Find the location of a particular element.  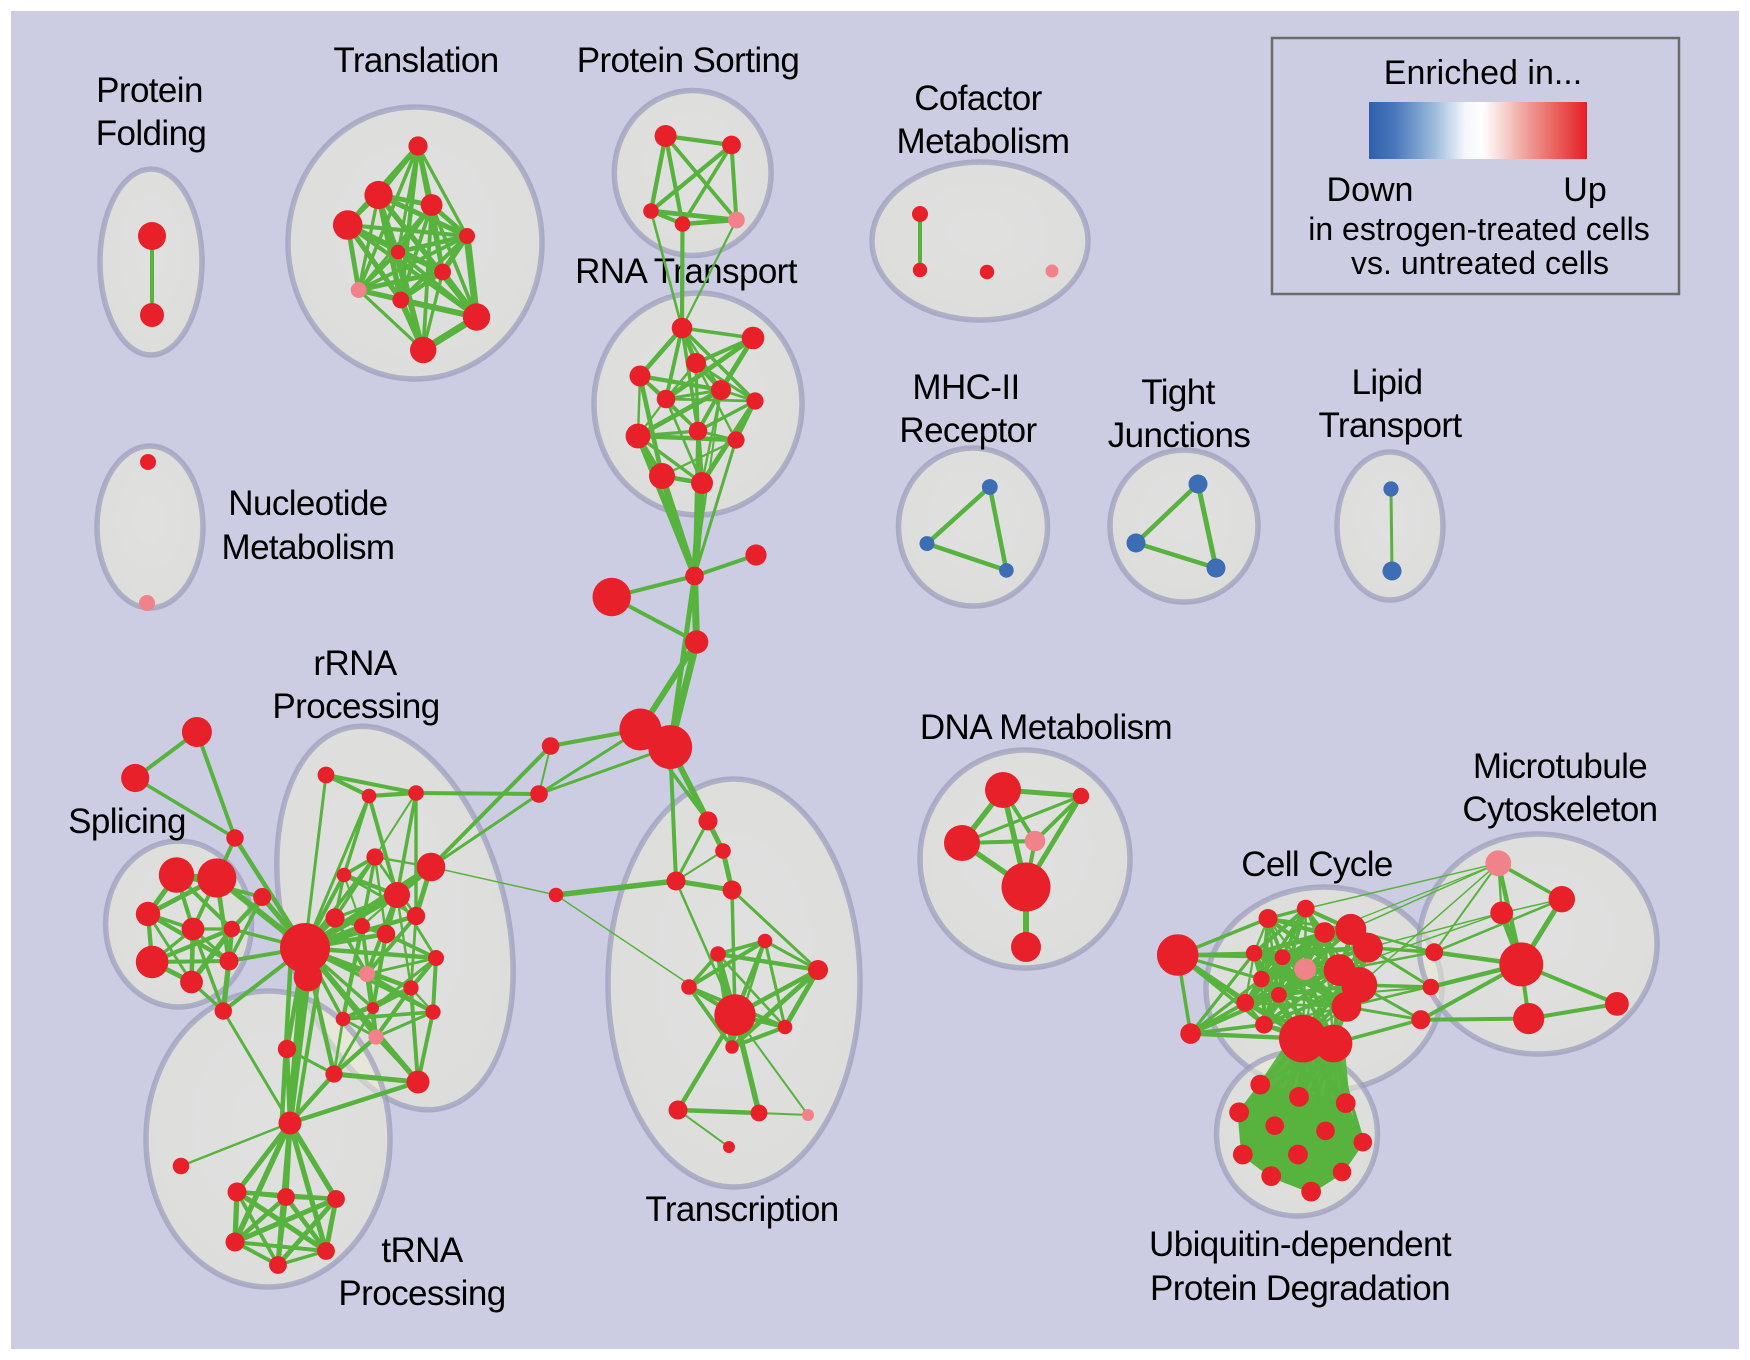

svg-text: Microtubule is located at coordinates (1560, 766).